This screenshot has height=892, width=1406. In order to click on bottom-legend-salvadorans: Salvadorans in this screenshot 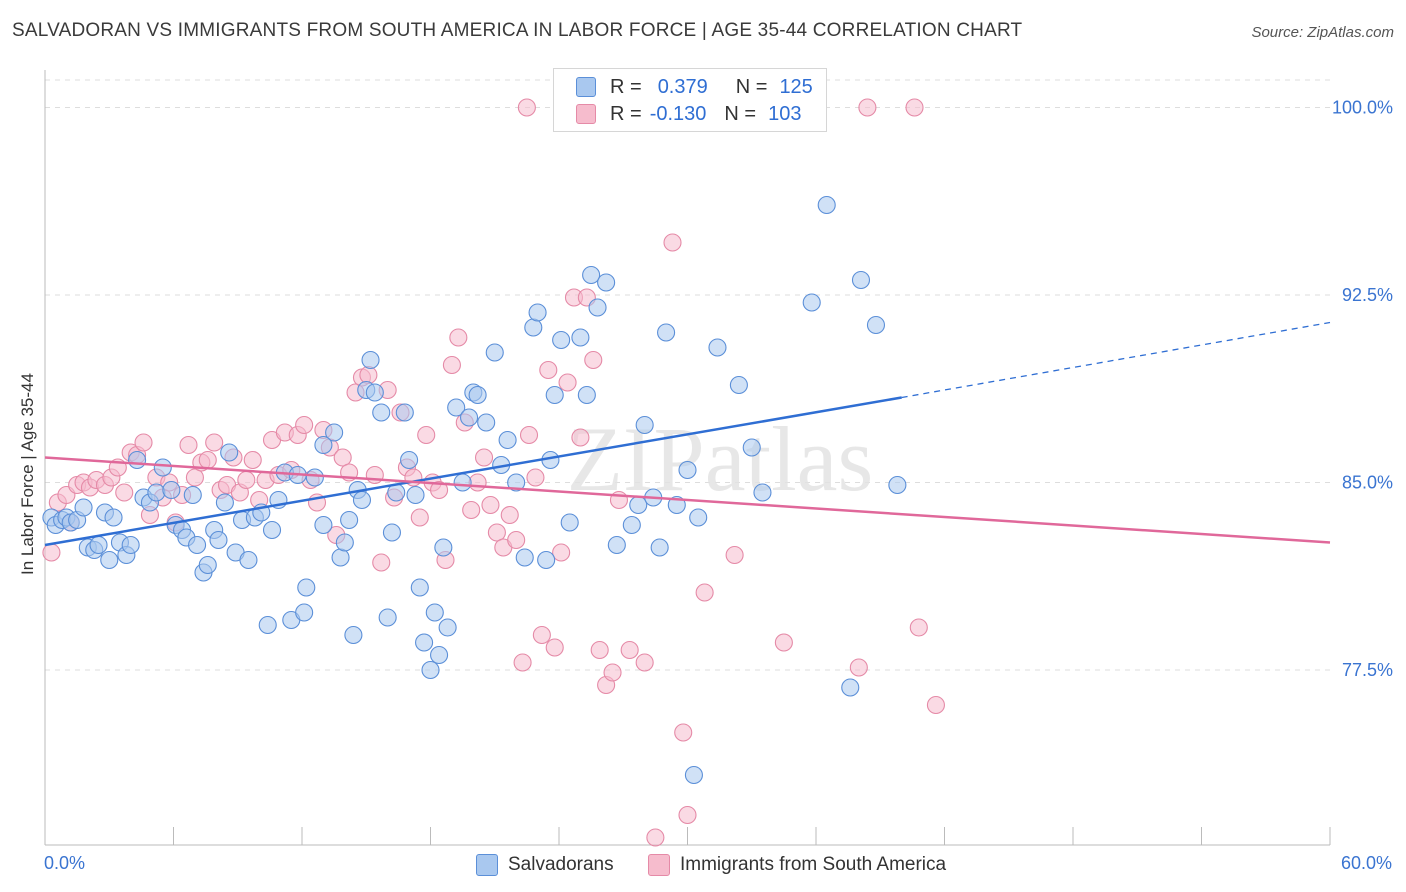, I will do `click(545, 865)`.